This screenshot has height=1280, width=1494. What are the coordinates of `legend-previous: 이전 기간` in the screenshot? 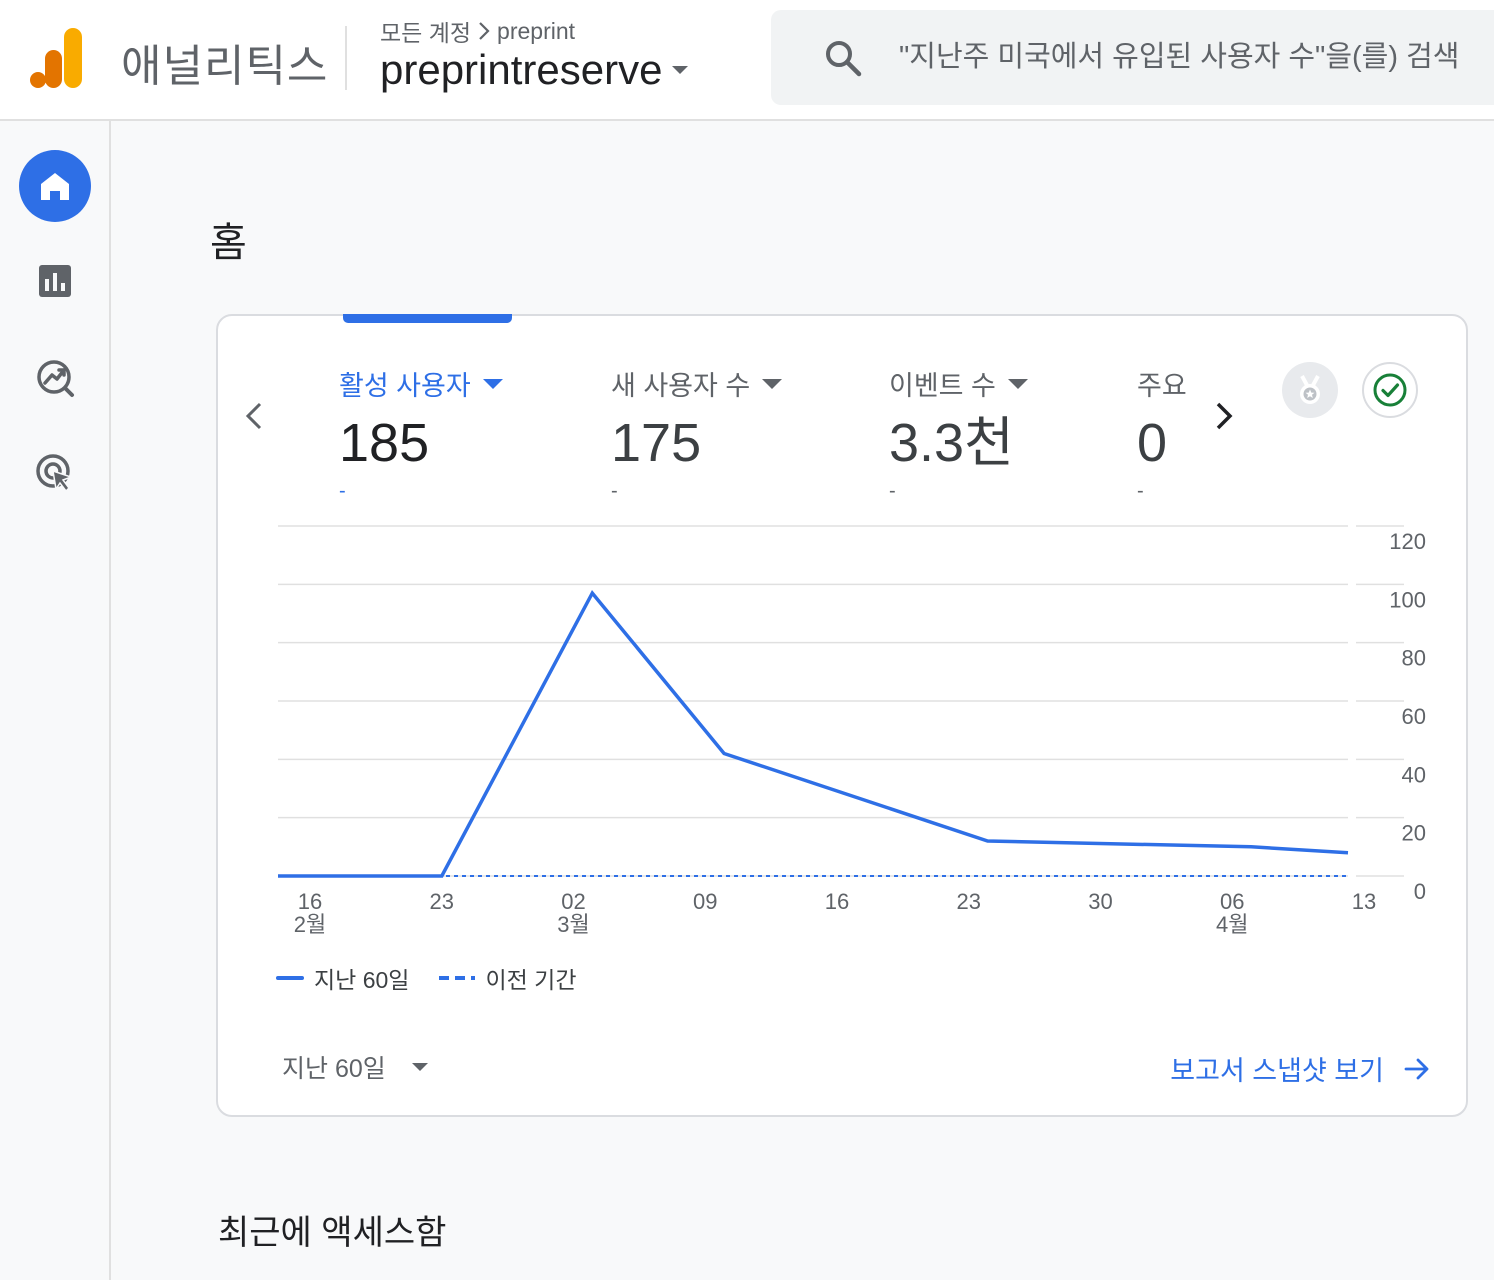 It's located at (531, 980).